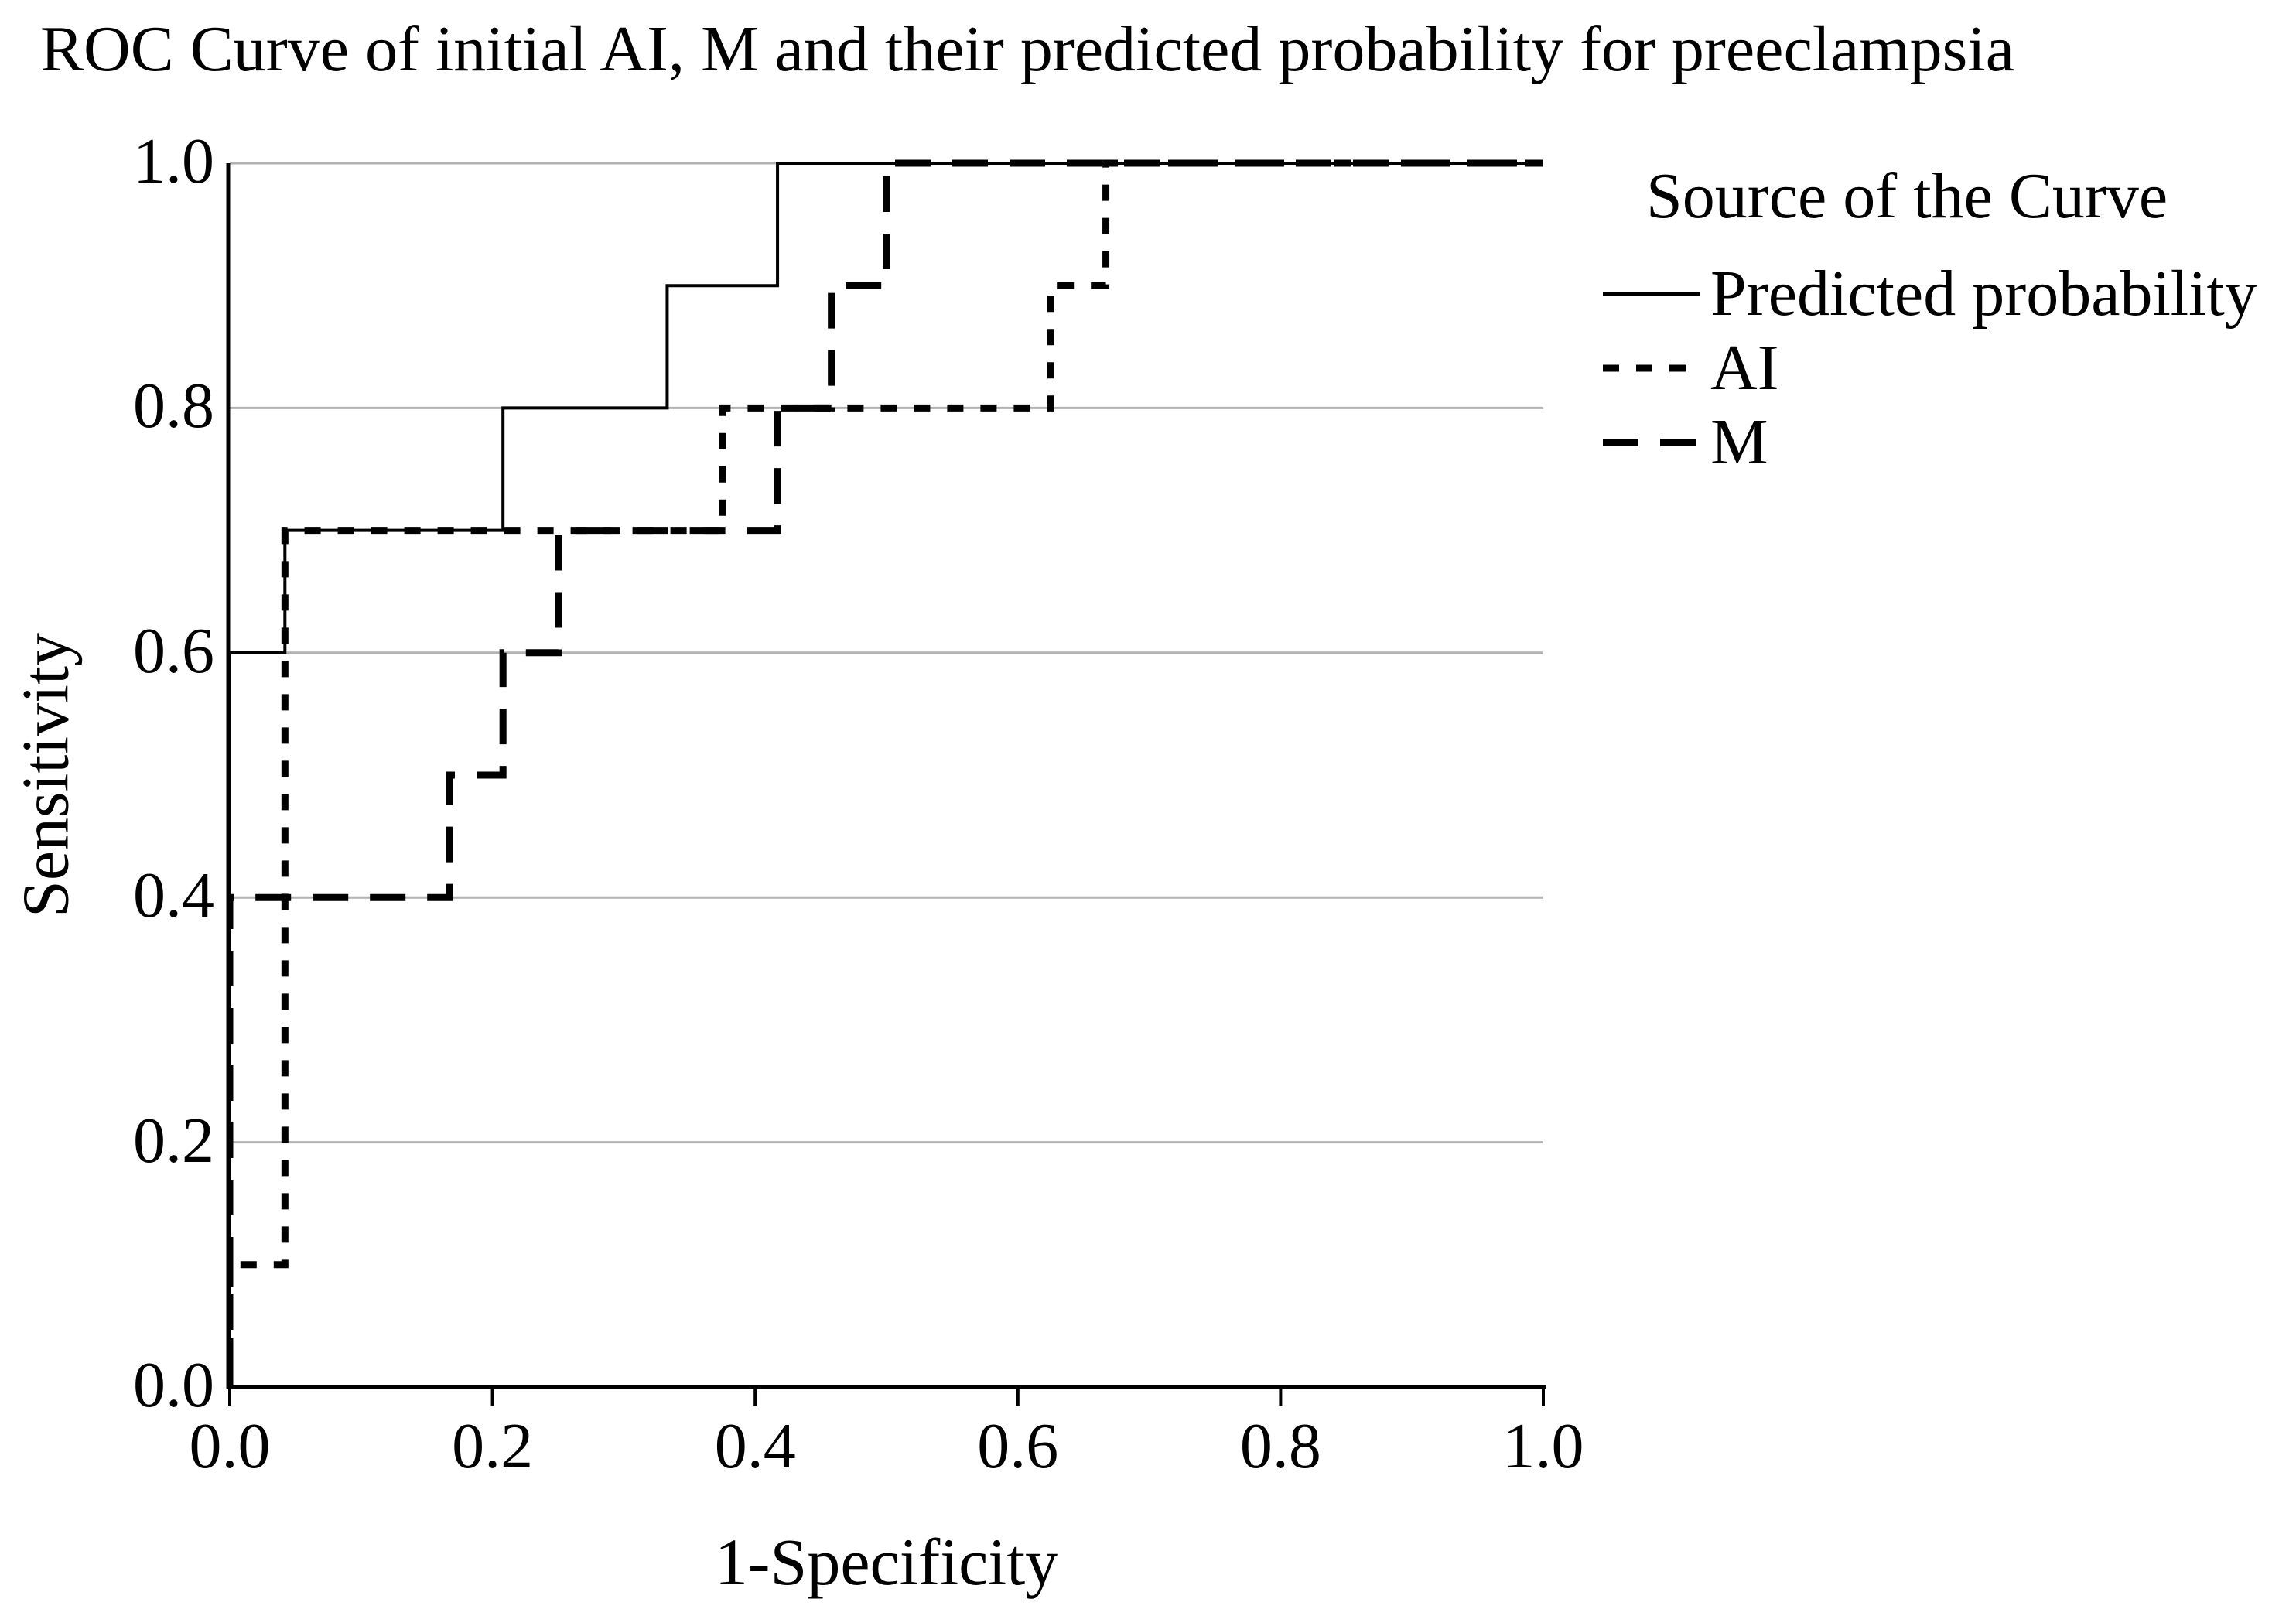 The image size is (2296, 1616). What do you see at coordinates (1739, 442) in the screenshot?
I see `legend-item-label: M` at bounding box center [1739, 442].